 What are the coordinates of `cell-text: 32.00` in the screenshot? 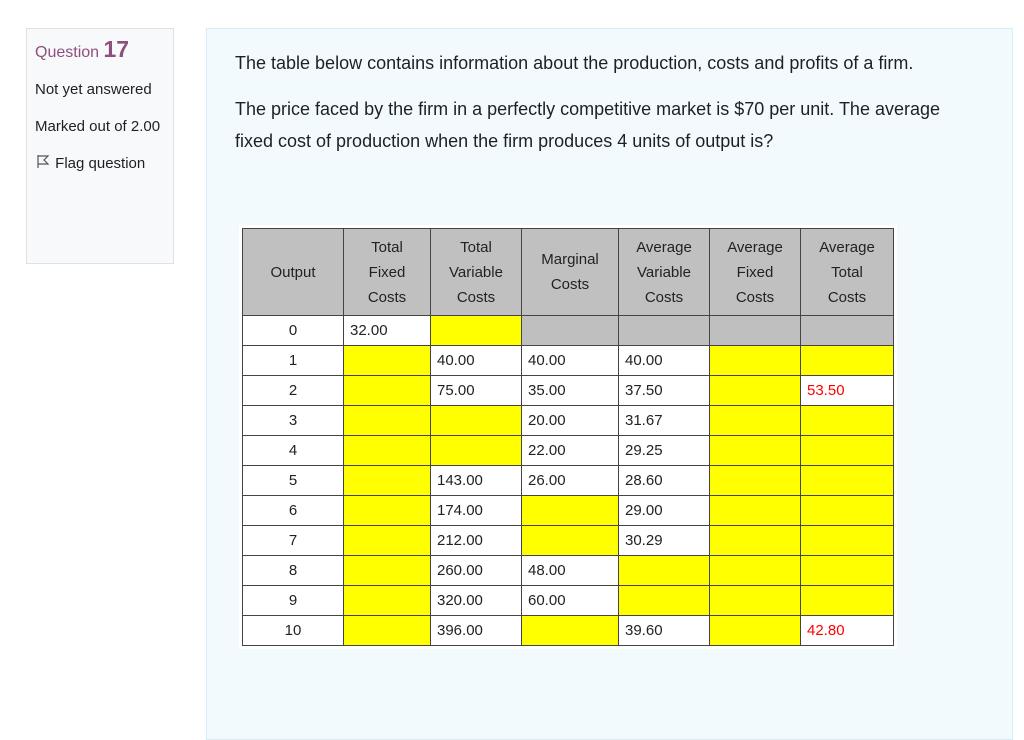 It's located at (369, 330).